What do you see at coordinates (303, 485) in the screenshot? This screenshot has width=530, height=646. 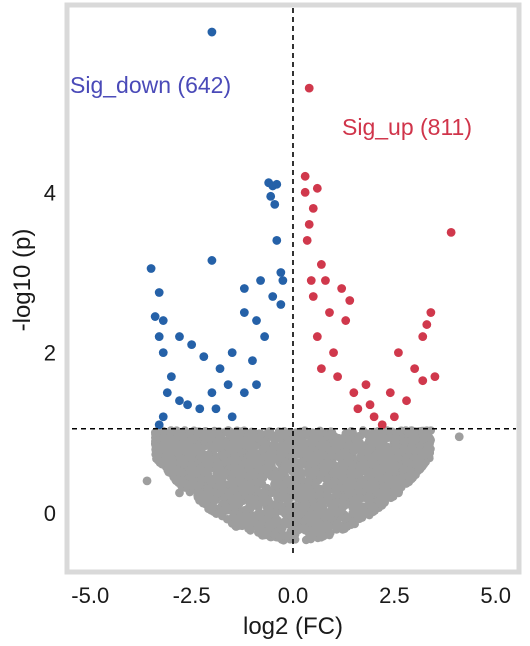 I see `nonsig-cloud-layer` at bounding box center [303, 485].